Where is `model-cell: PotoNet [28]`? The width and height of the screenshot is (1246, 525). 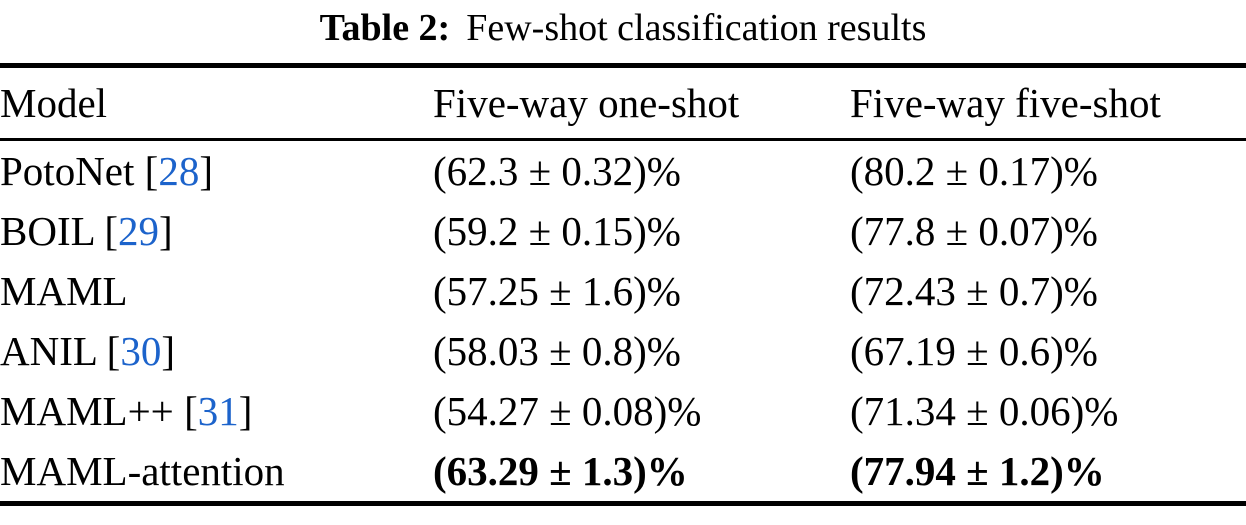 model-cell: PotoNet [28] is located at coordinates (216, 171).